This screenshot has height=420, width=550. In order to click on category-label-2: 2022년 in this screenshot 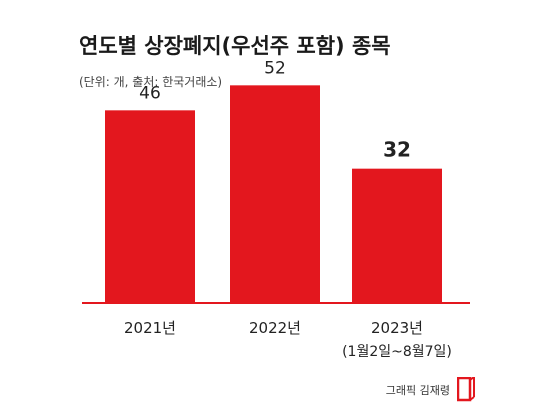, I will do `click(275, 328)`.